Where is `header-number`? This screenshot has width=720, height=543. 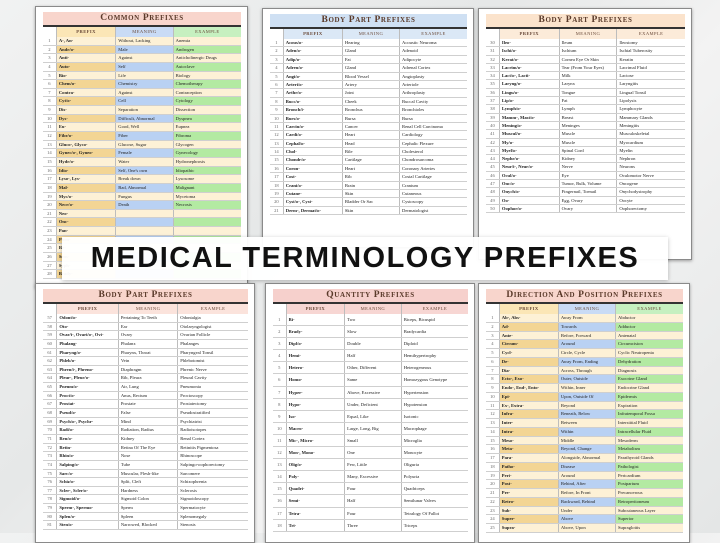
header-number is located at coordinates (277, 34).